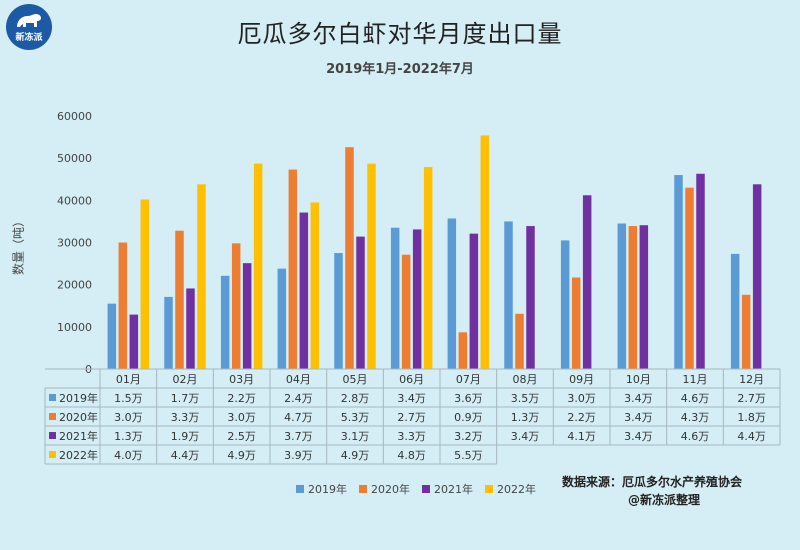  What do you see at coordinates (416, 489) in the screenshot?
I see `legend: 2019年 2020年 2021年 2022年` at bounding box center [416, 489].